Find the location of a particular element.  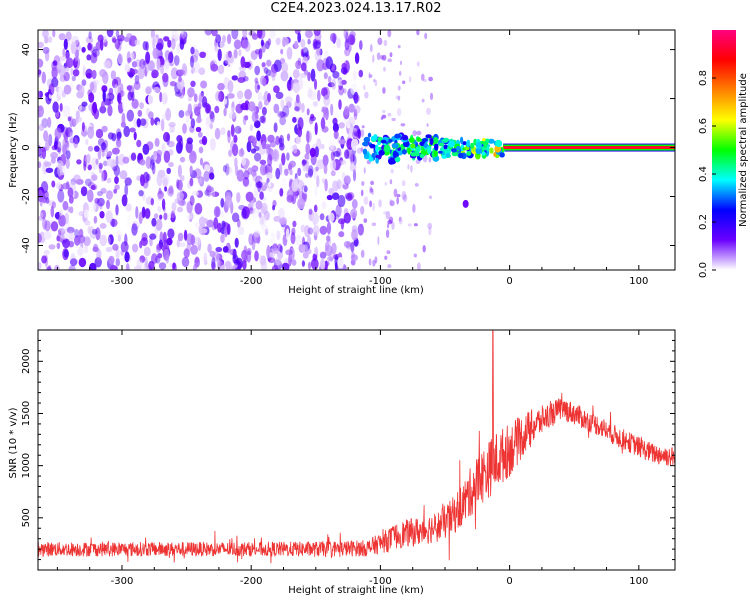

x-tick-label: -200 is located at coordinates (251, 581).